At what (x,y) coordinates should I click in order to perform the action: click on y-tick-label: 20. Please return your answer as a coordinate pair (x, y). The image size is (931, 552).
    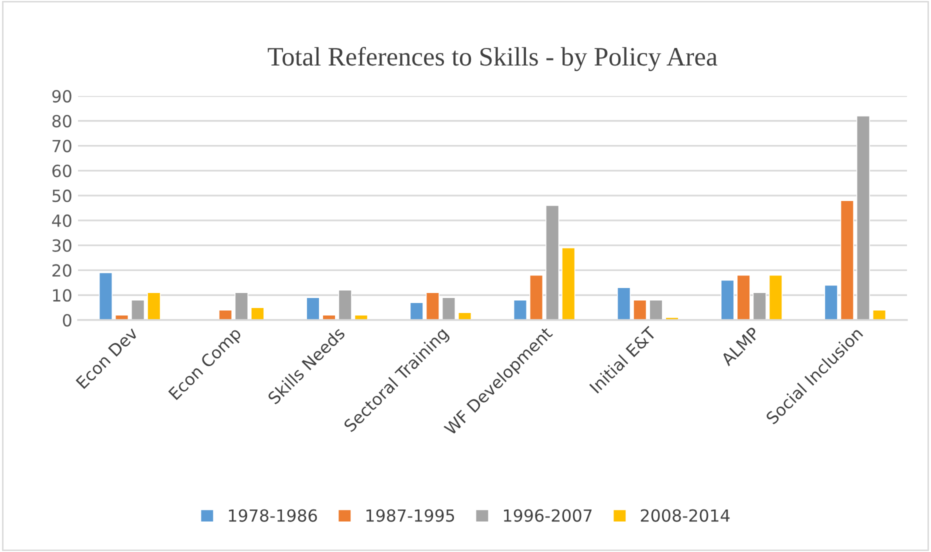
    Looking at the image, I should click on (62, 270).